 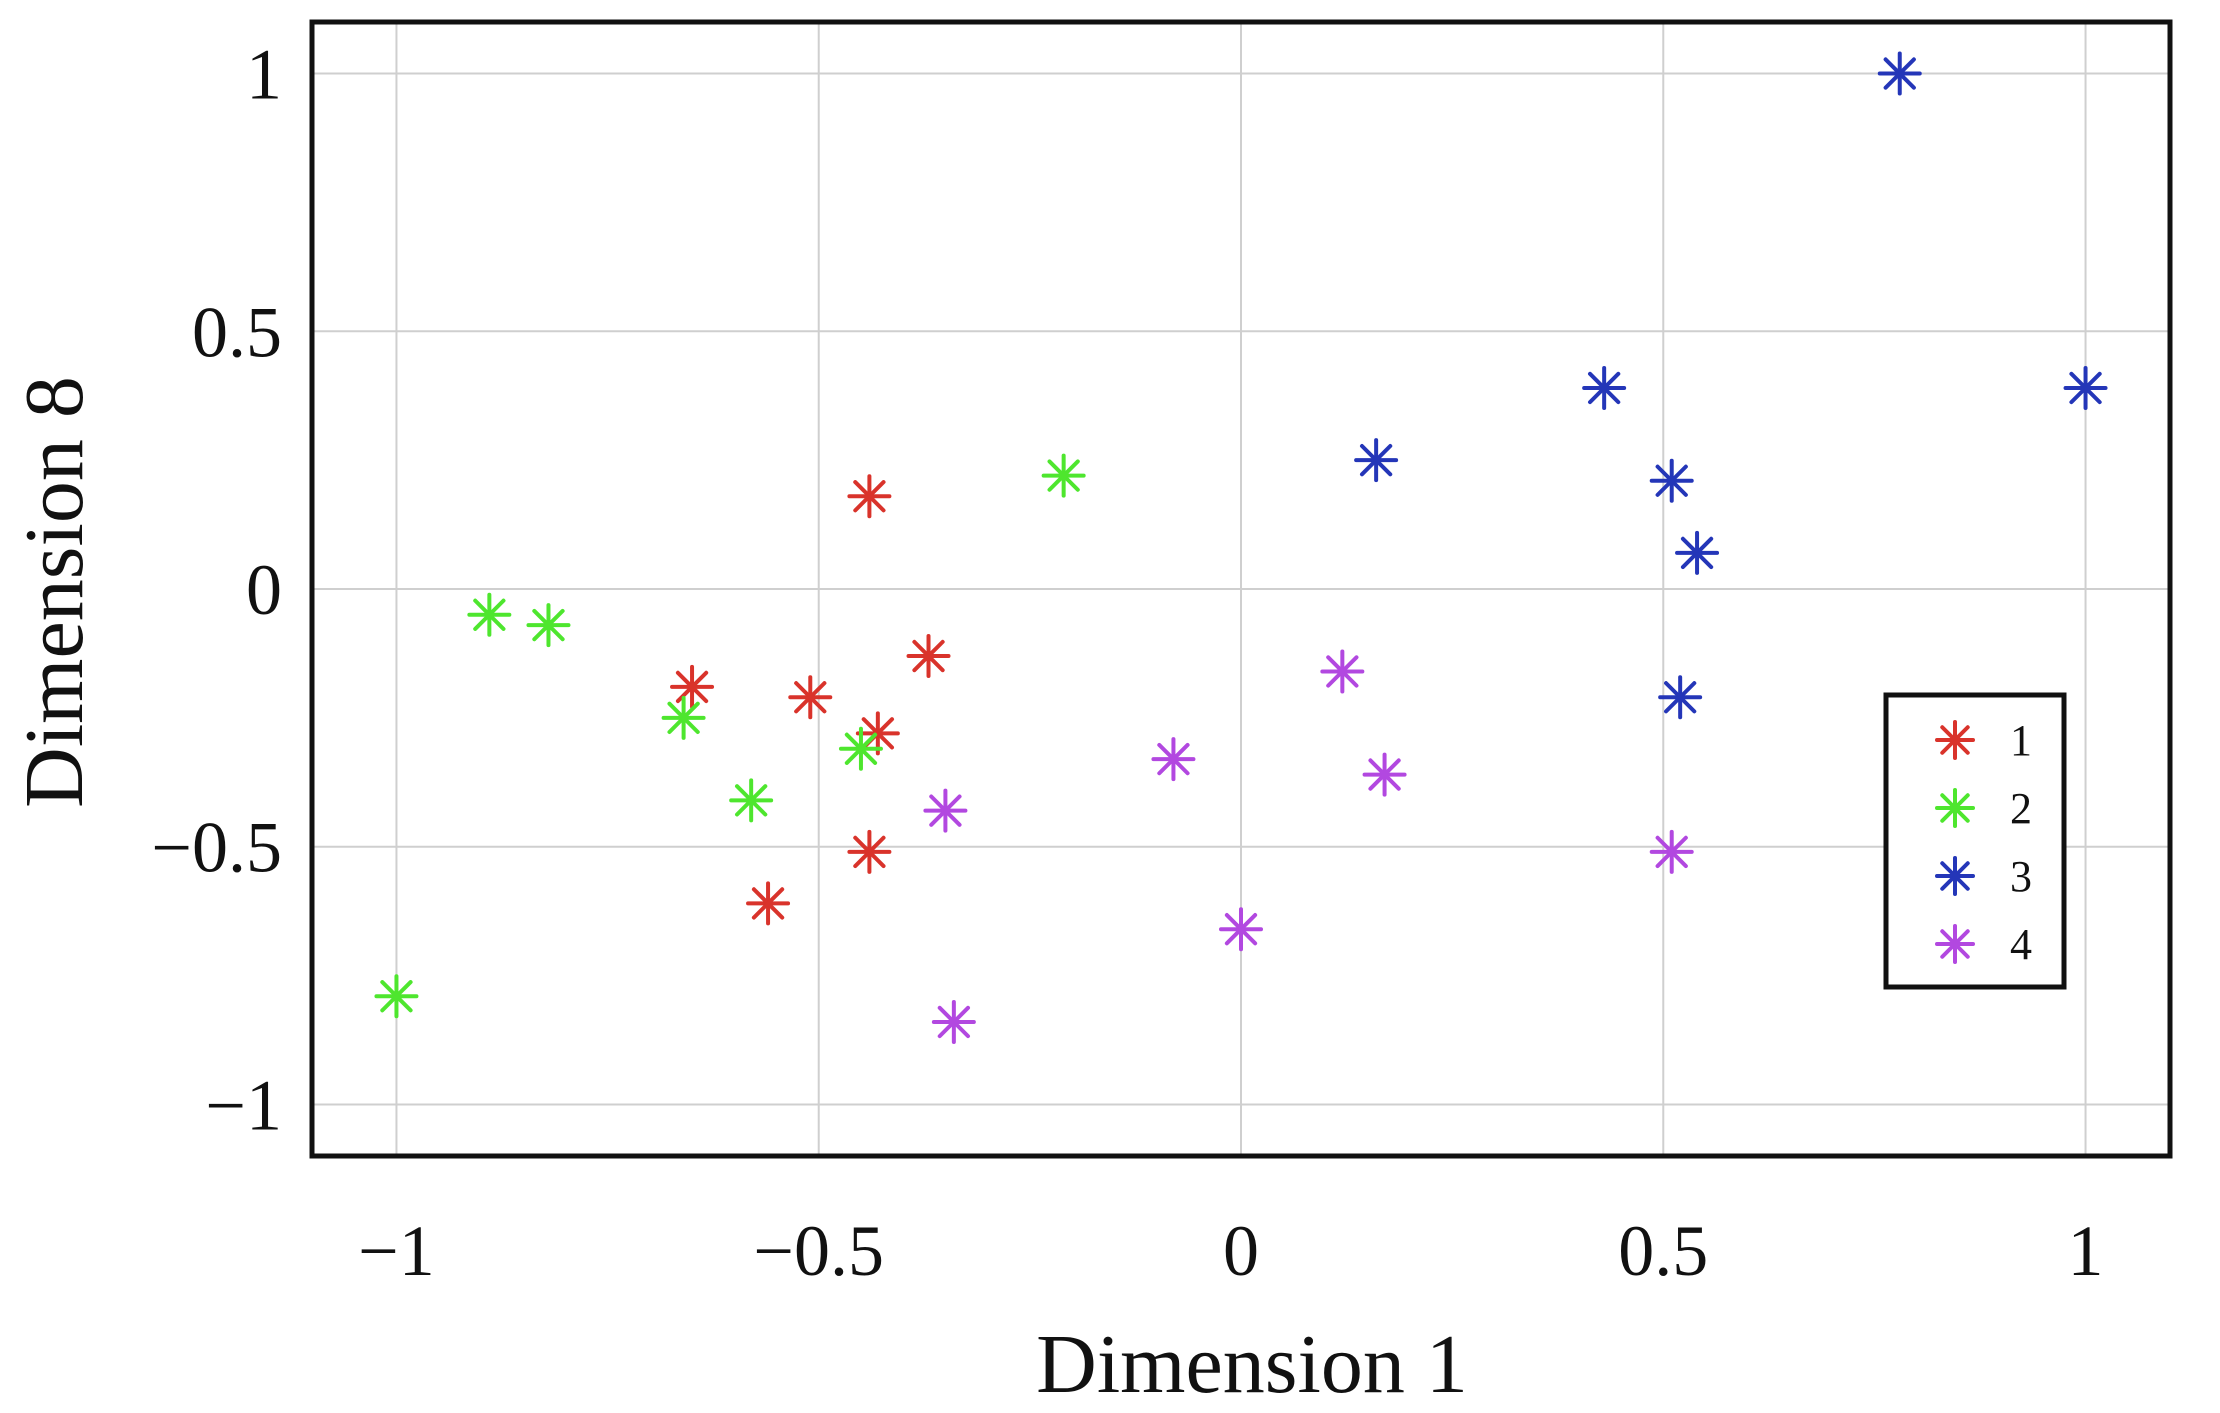 What do you see at coordinates (1252, 1364) in the screenshot?
I see `x-axis-label: Dimension 1` at bounding box center [1252, 1364].